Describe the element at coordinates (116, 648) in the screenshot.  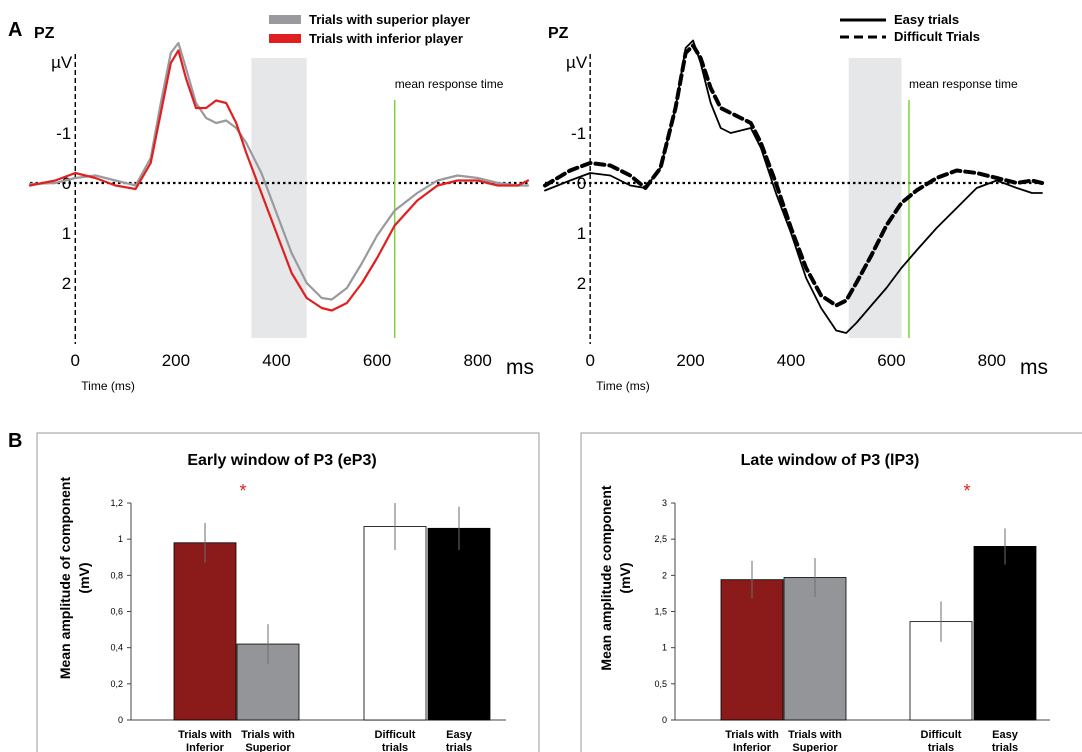
I see `y-tick-label: 0,4` at that location.